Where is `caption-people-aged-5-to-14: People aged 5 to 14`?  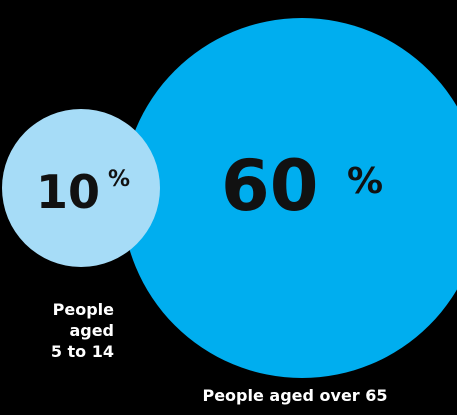
caption-people-aged-5-to-14: People aged 5 to 14 is located at coordinates (82, 330).